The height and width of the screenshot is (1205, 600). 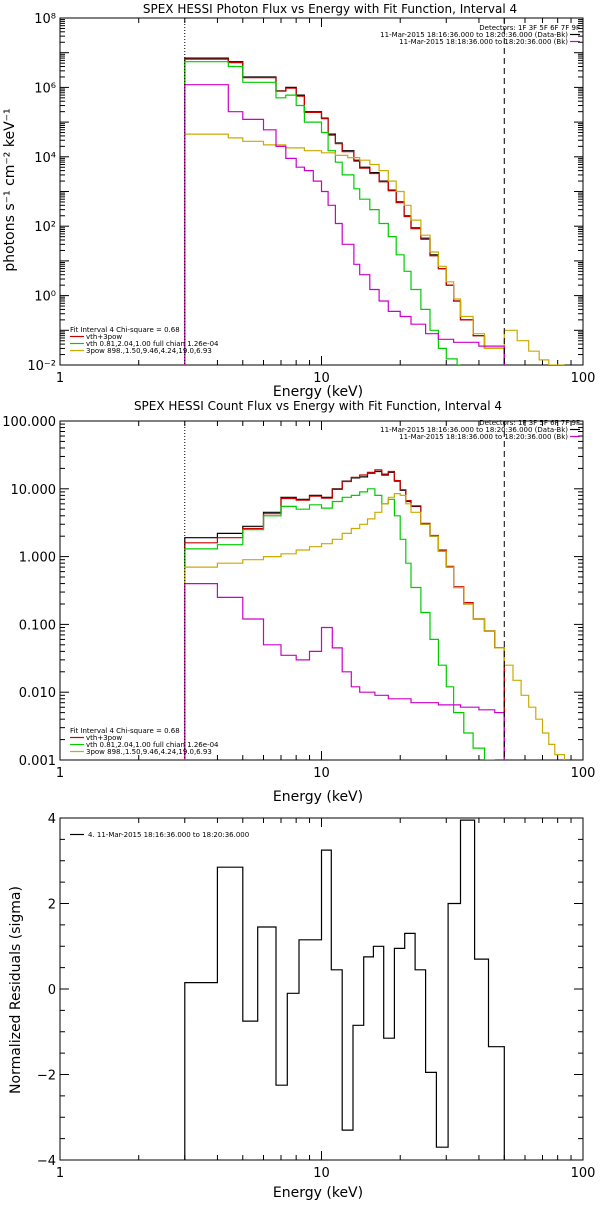 What do you see at coordinates (45, 88) in the screenshot?
I see `y-tick-label: 10⁶` at bounding box center [45, 88].